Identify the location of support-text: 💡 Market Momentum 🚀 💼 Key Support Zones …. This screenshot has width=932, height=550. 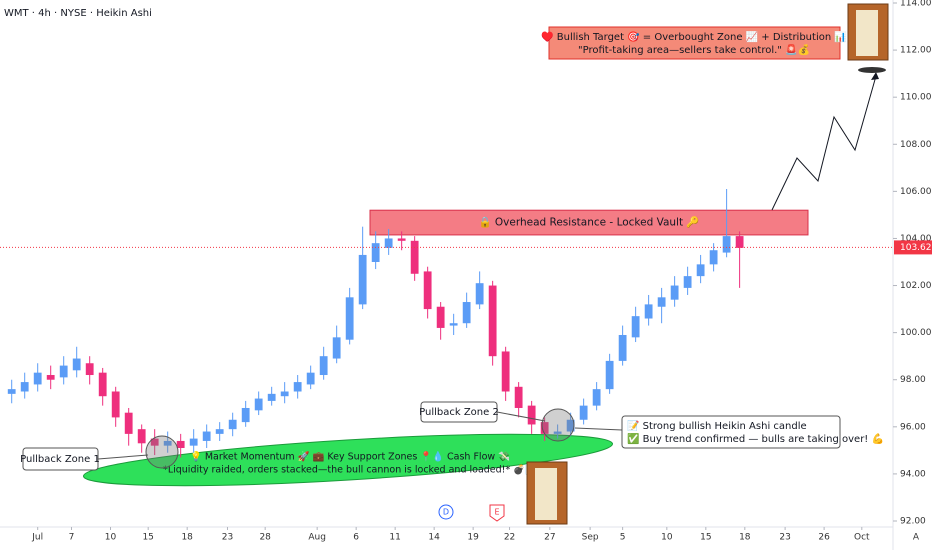
(350, 457).